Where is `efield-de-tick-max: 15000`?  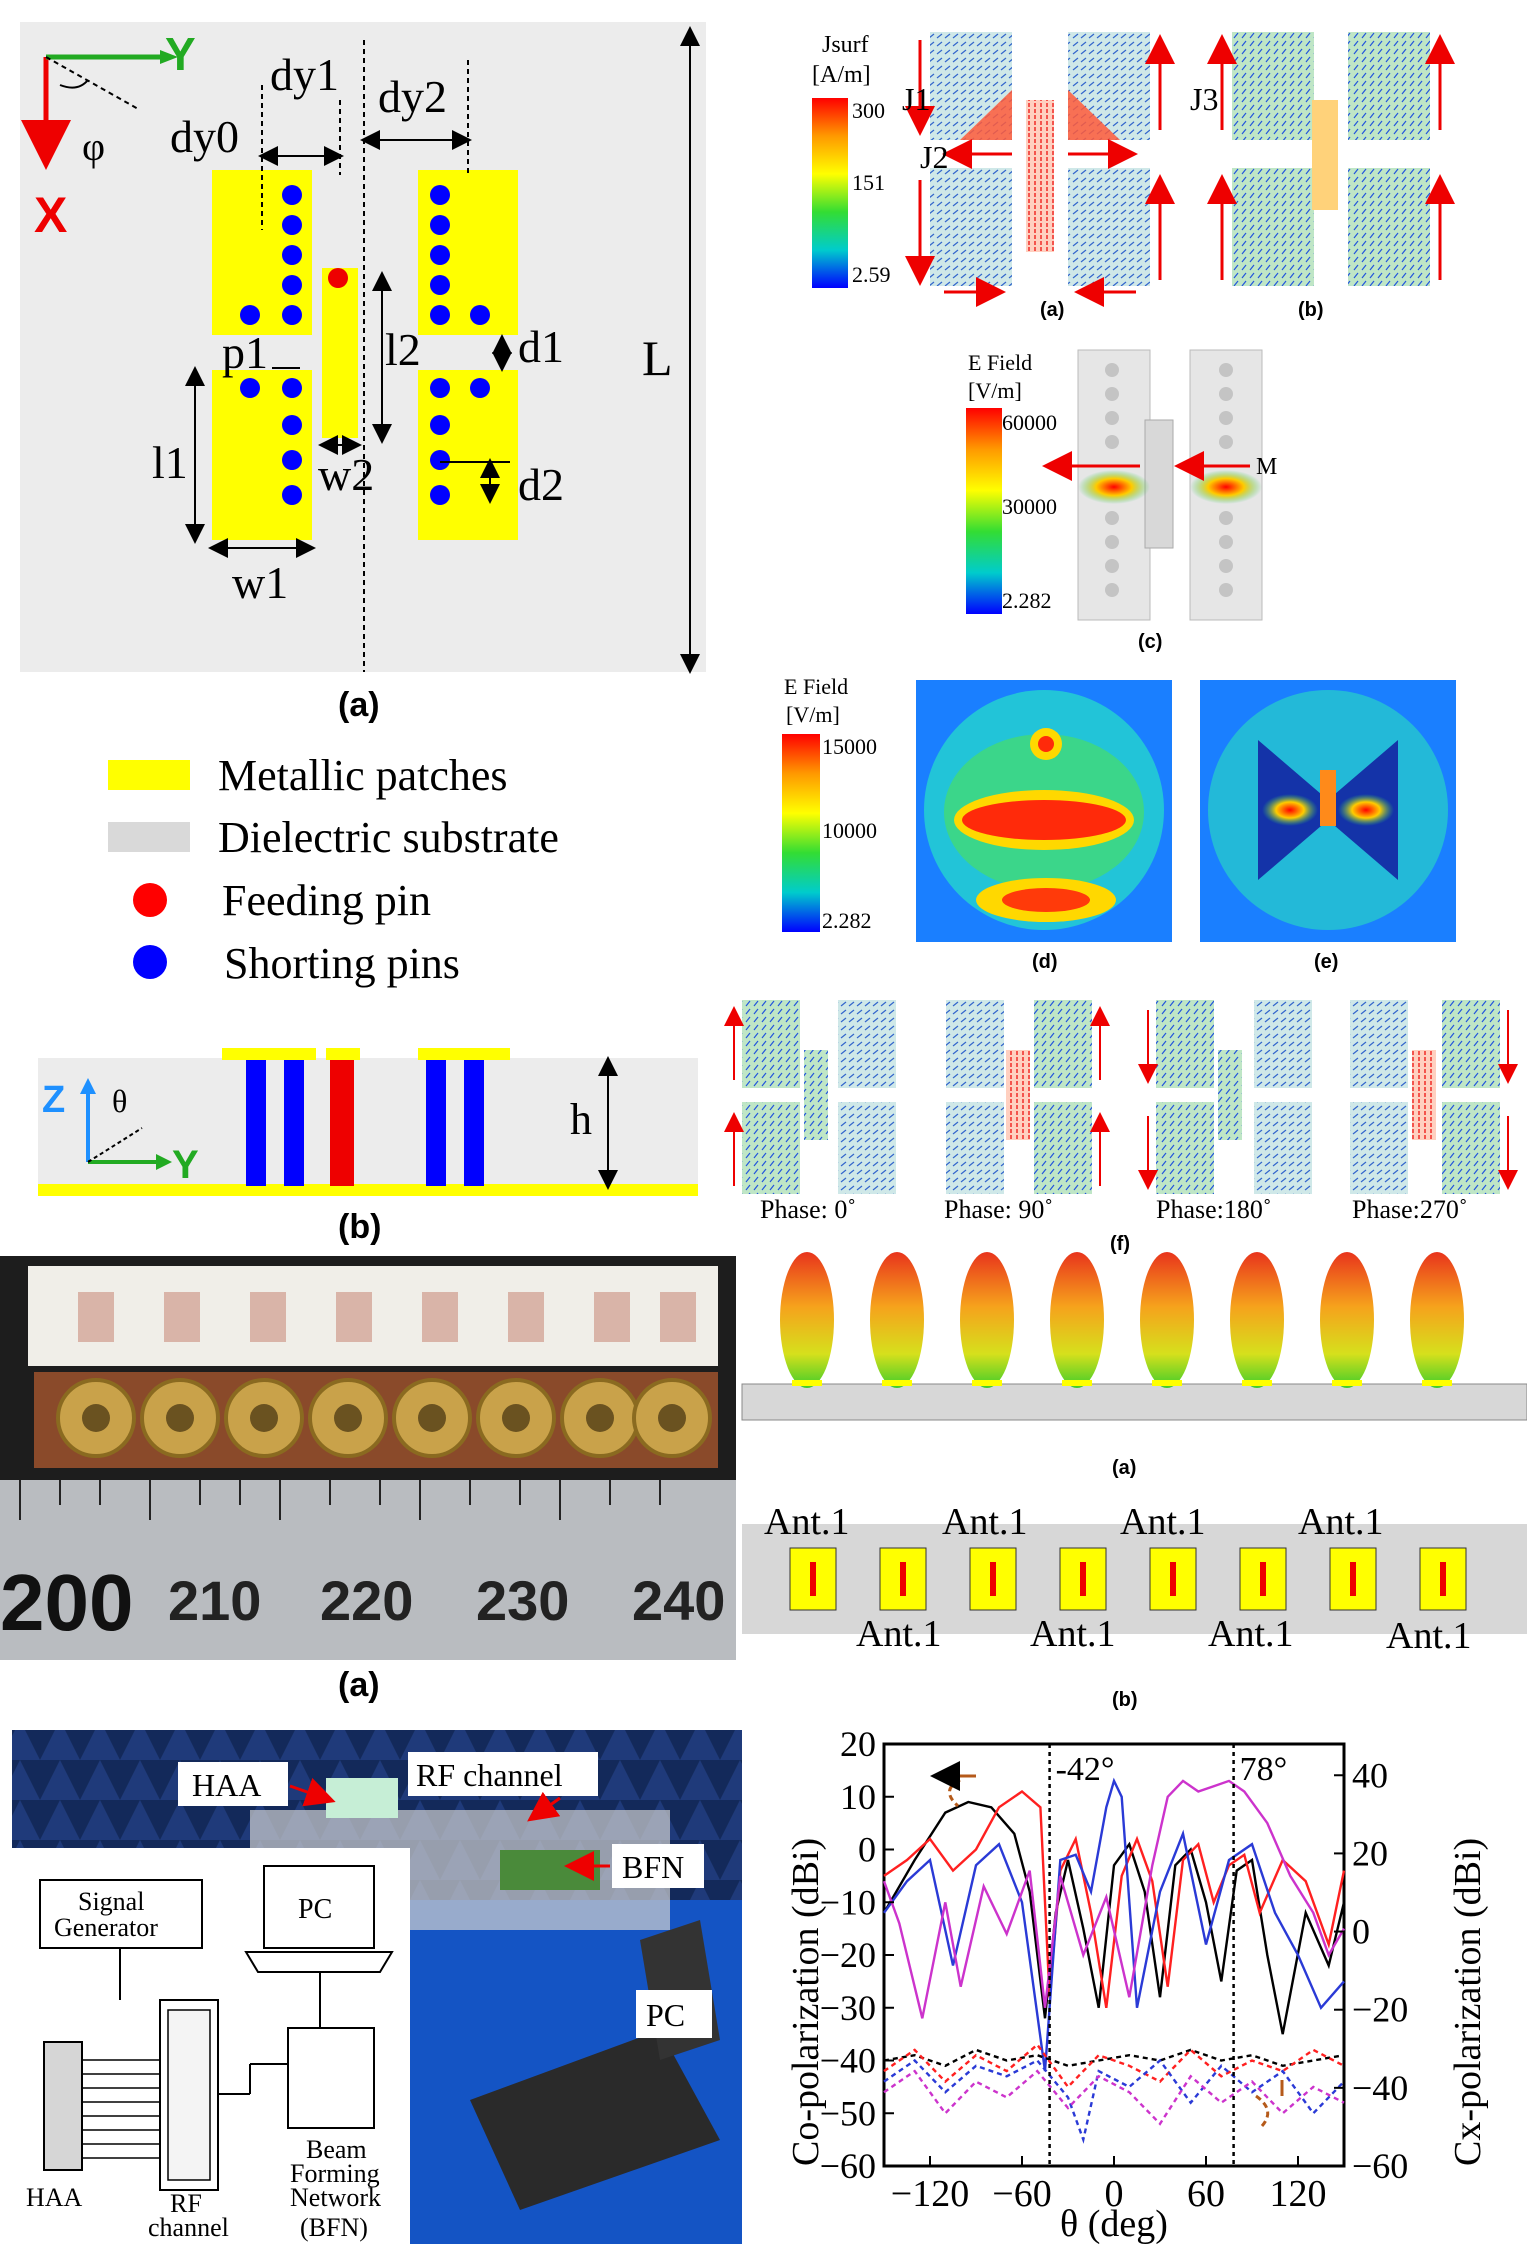
efield-de-tick-max: 15000 is located at coordinates (849, 746).